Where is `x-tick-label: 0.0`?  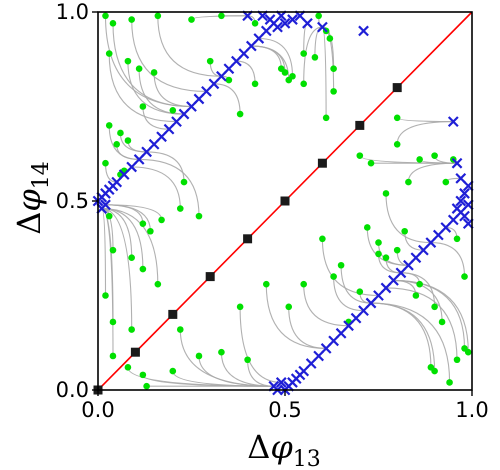
x-tick-label: 0.0 is located at coordinates (97, 410).